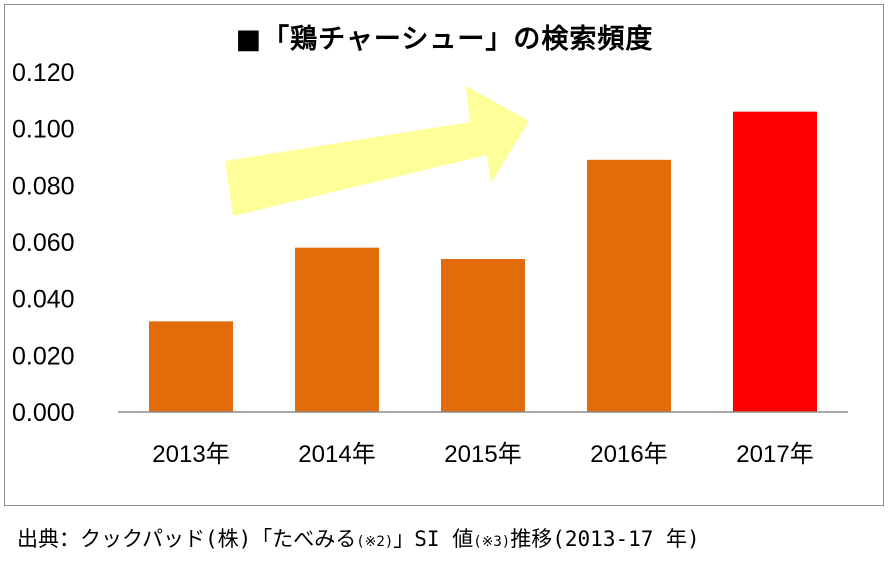 The height and width of the screenshot is (569, 889). I want to click on caption-main: 出典：クックパッド(株)「たべみる, so click(187, 539).